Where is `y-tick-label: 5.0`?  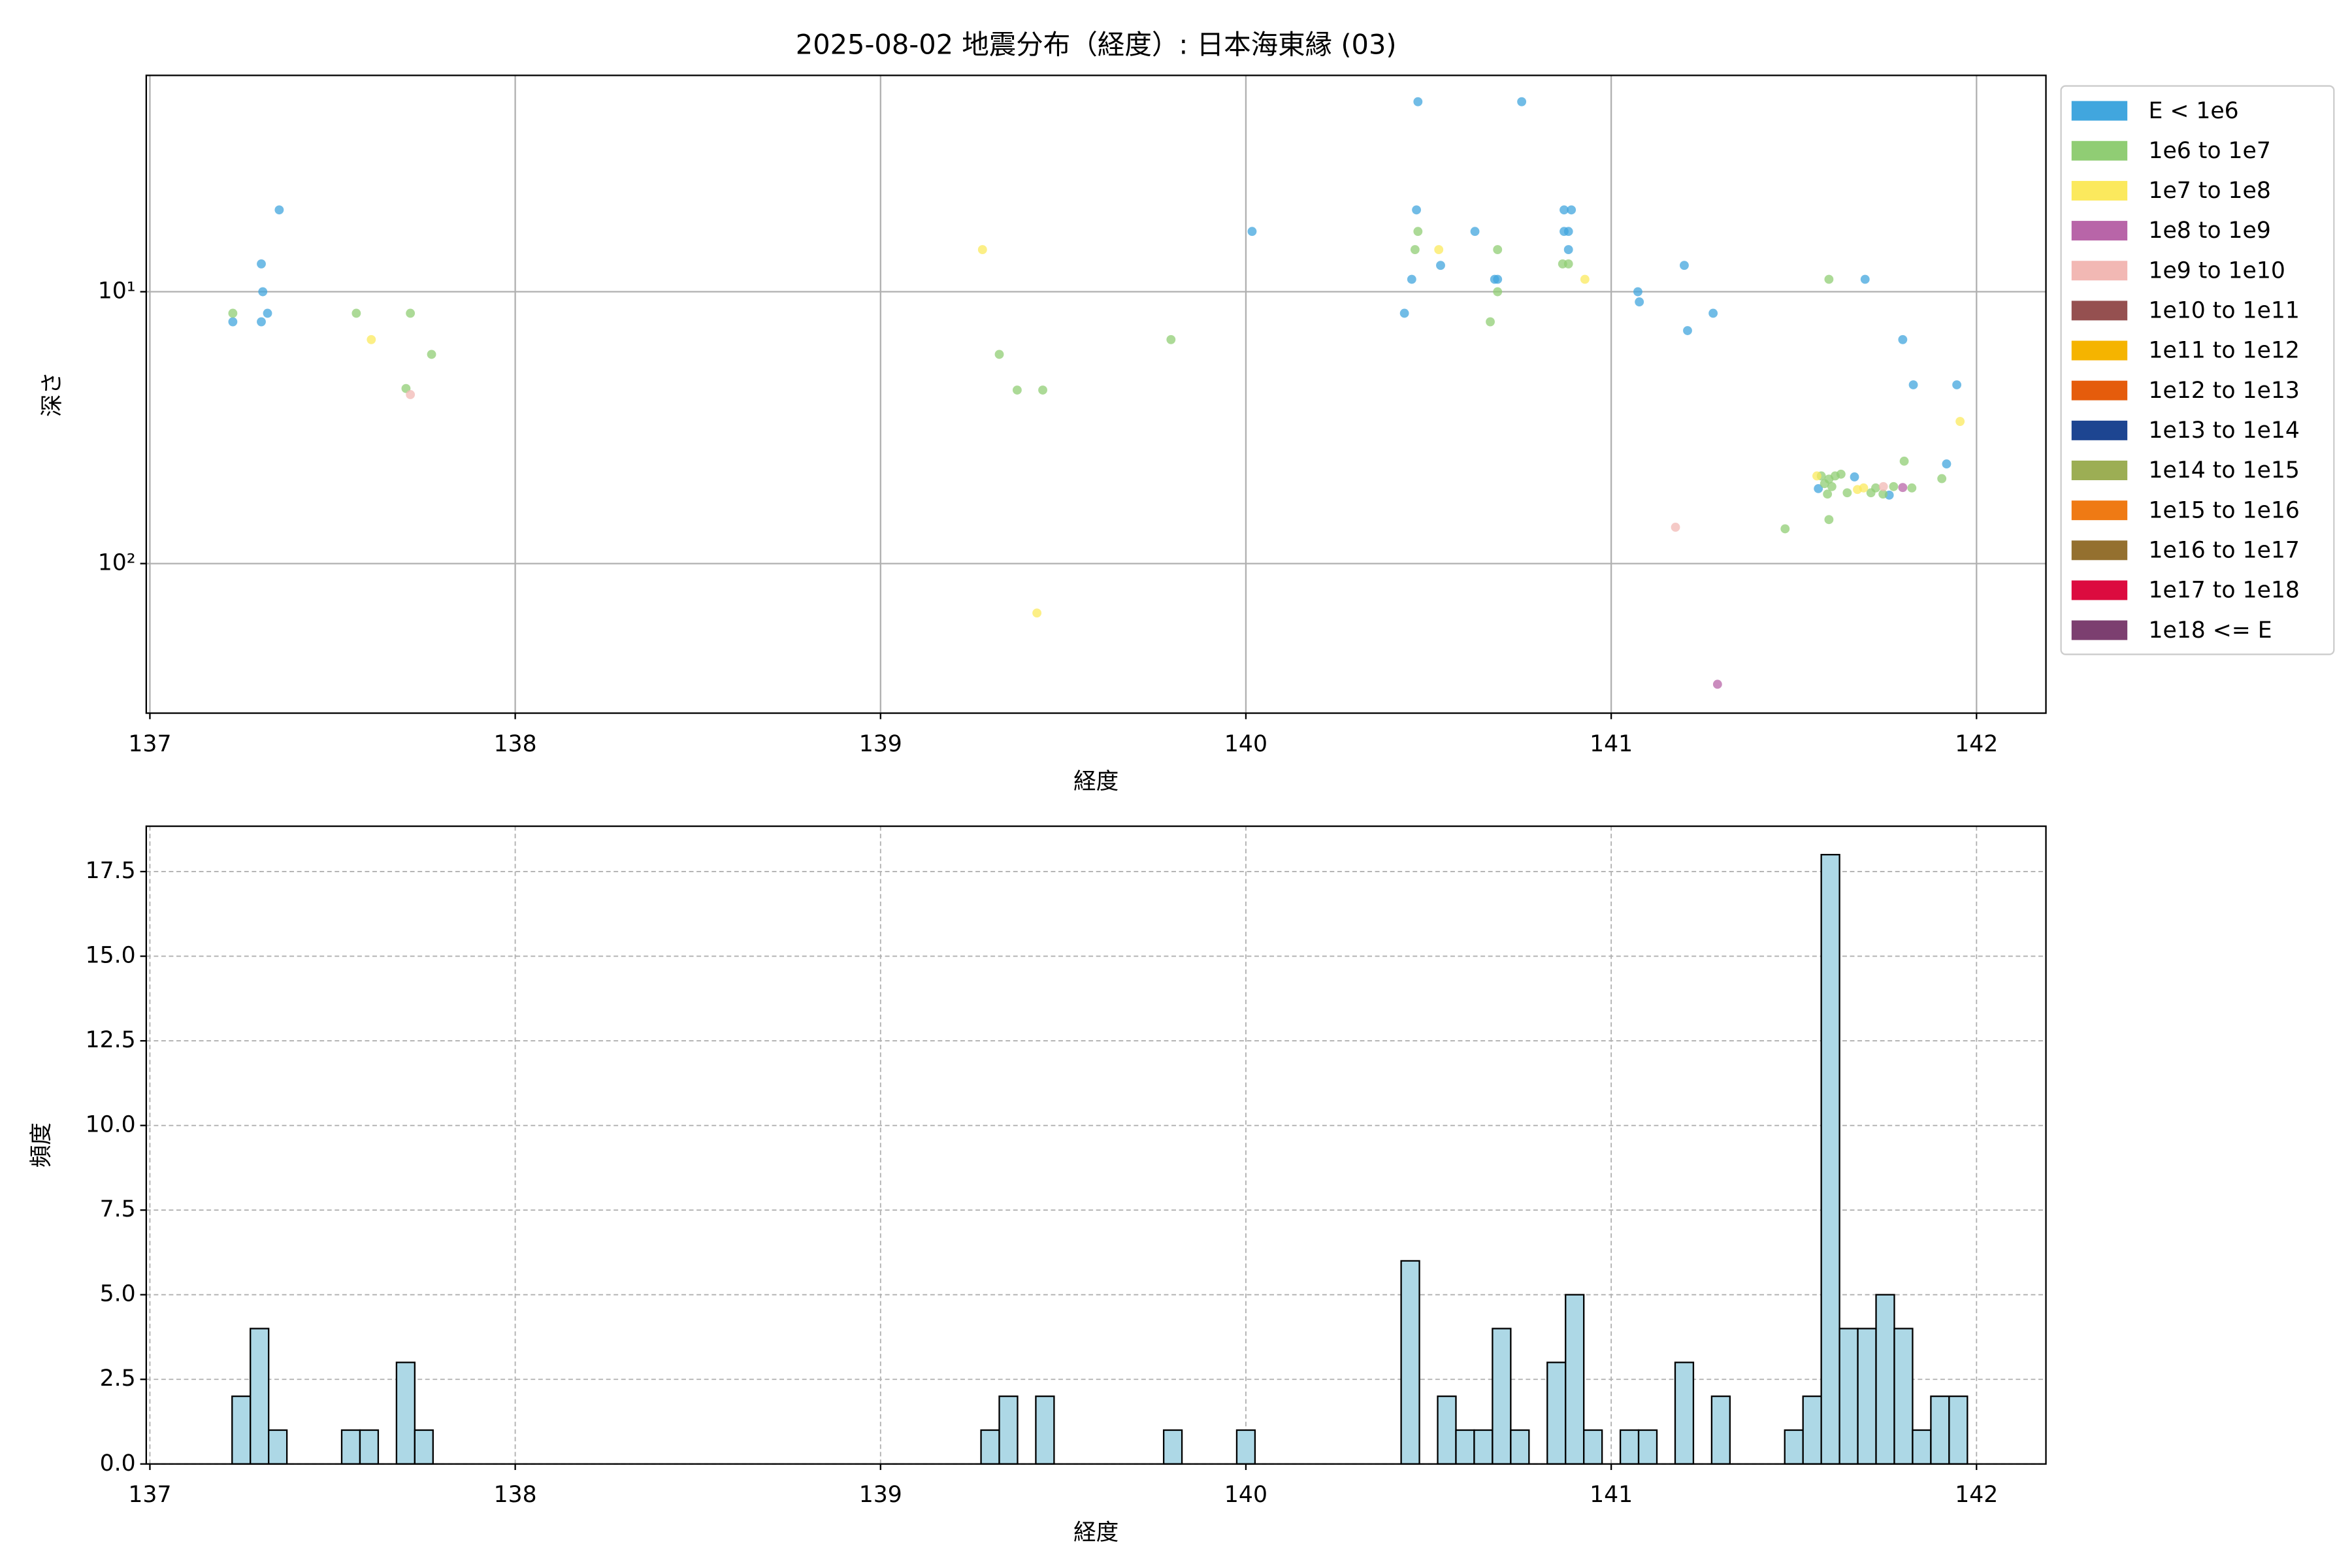
y-tick-label: 5.0 is located at coordinates (118, 1294).